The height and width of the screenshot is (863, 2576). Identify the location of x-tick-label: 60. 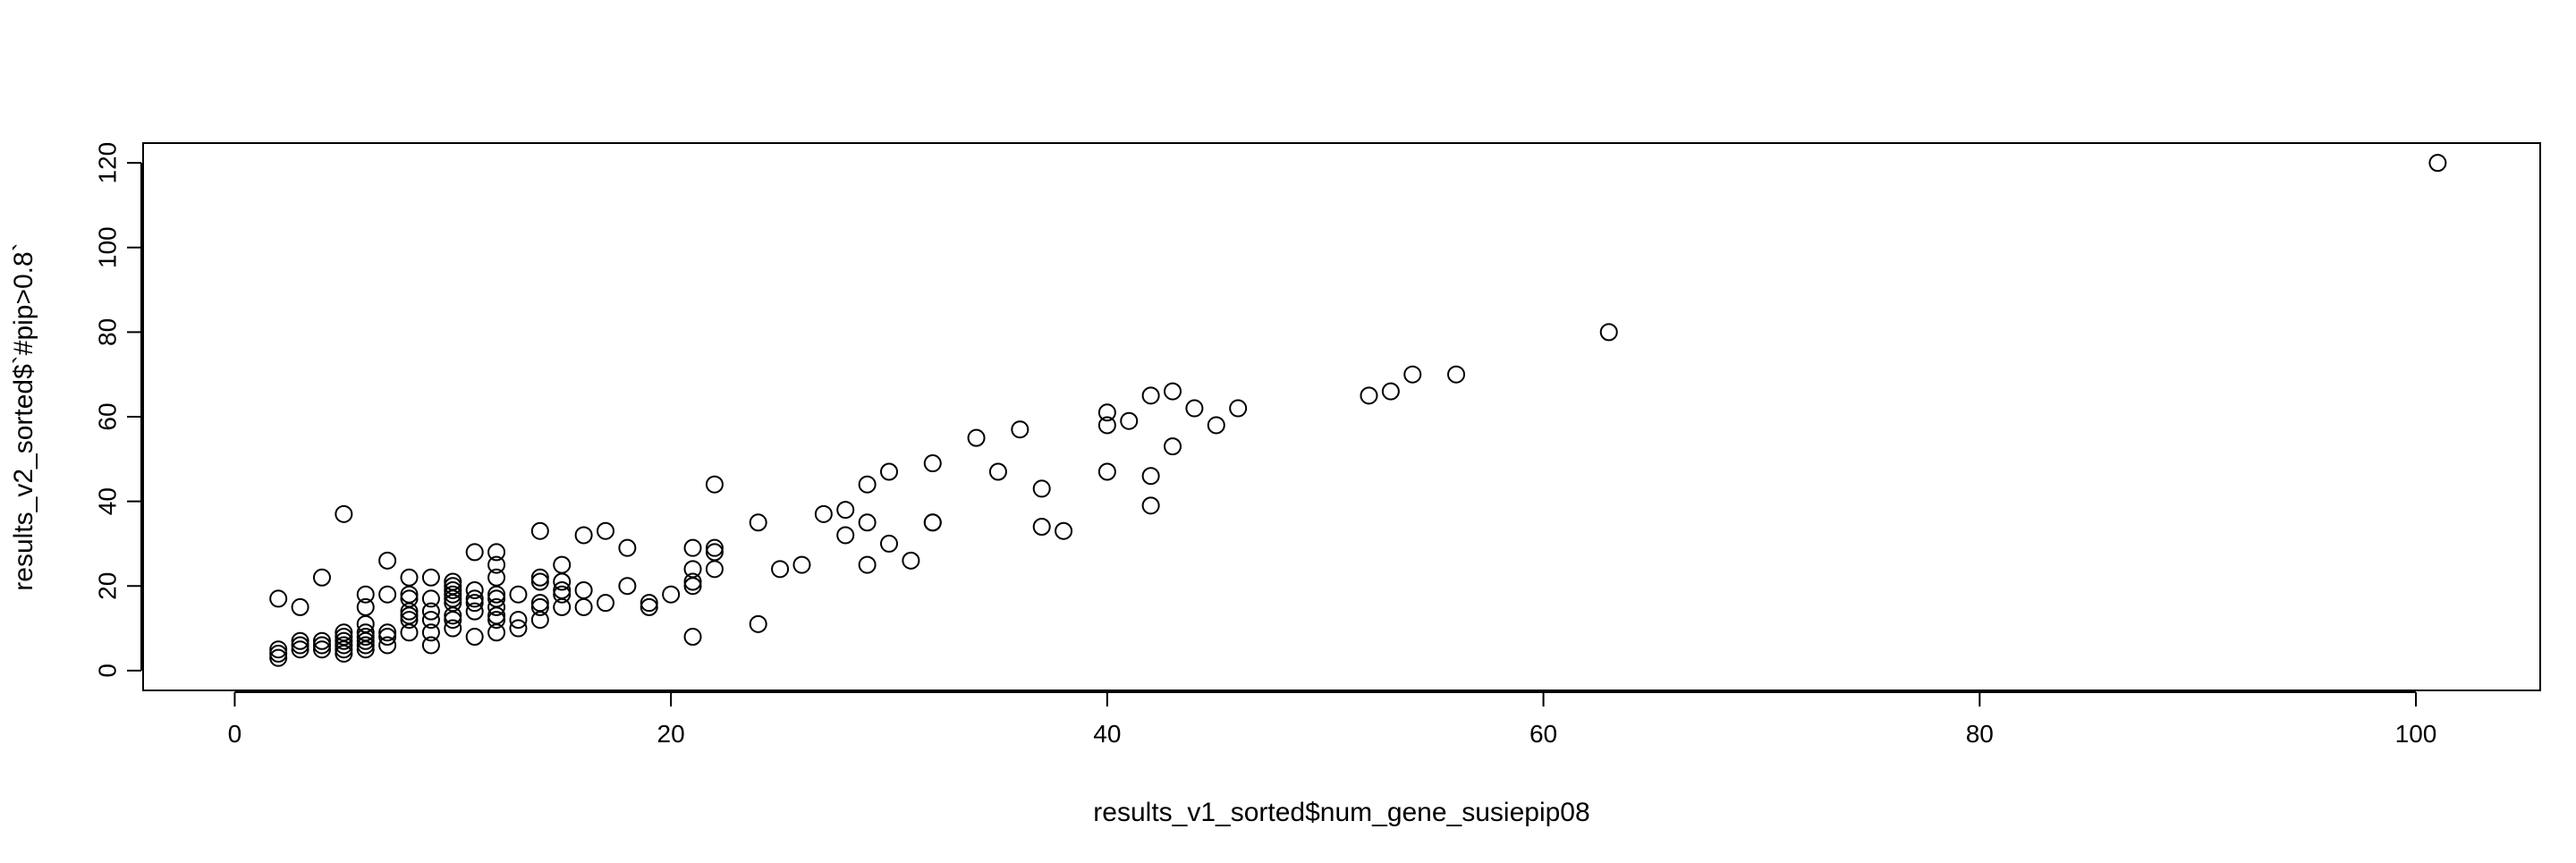
(1543, 734).